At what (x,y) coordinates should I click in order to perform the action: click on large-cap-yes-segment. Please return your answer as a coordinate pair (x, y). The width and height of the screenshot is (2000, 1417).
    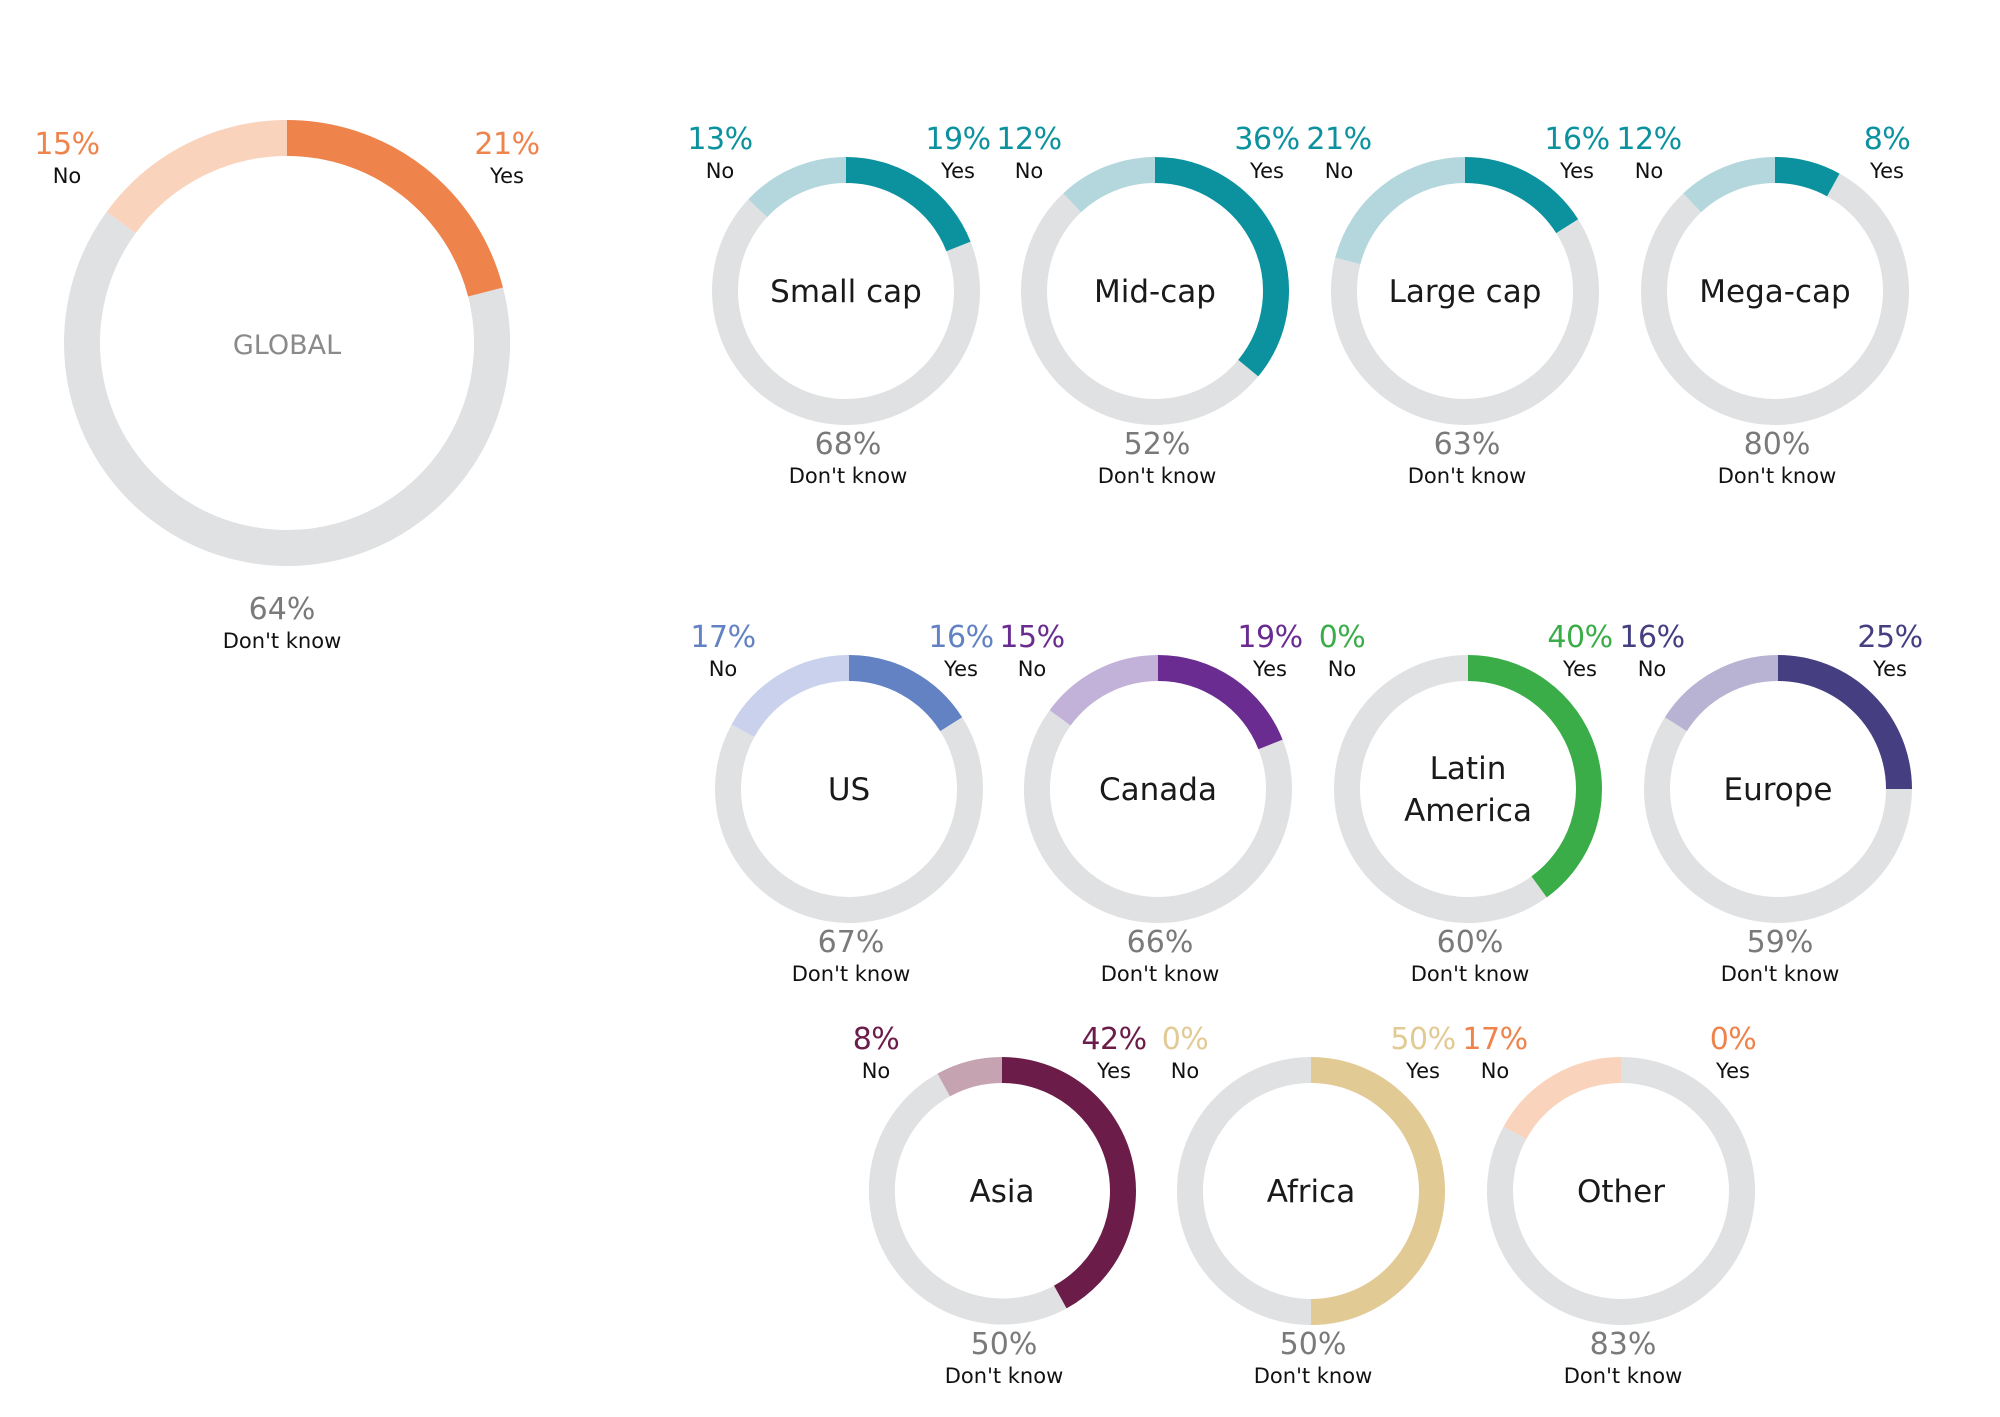
    Looking at the image, I should click on (1521, 195).